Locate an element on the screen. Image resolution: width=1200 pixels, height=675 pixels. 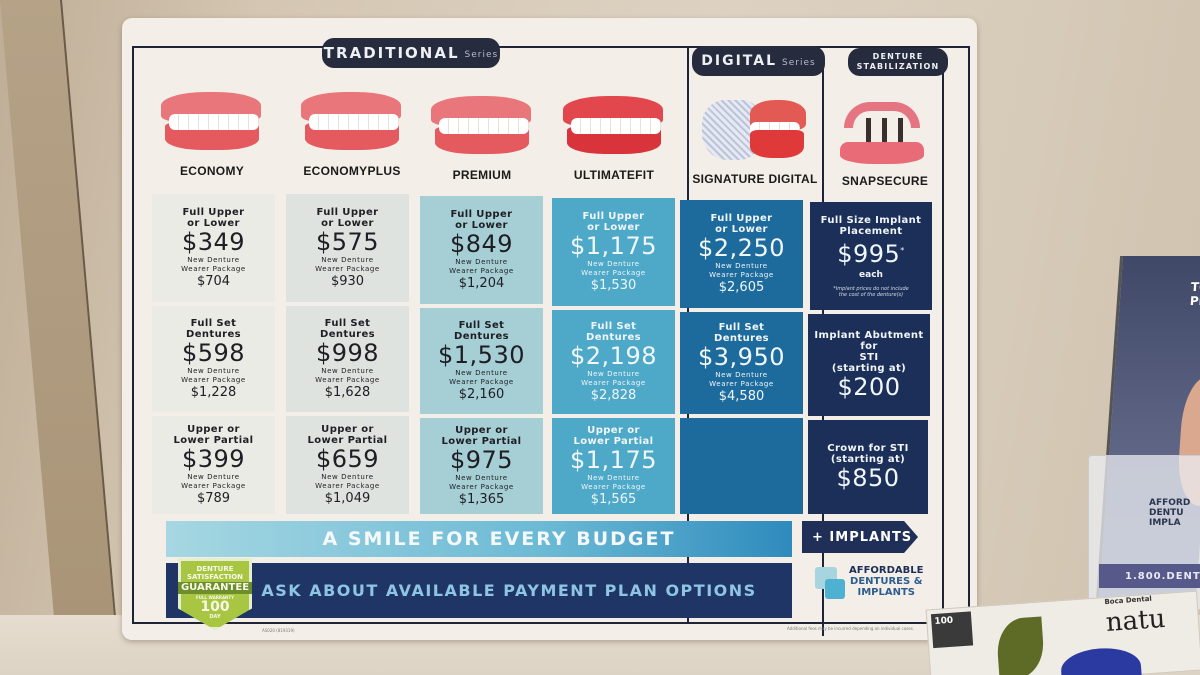
digital-series-label: DIGITAL Series is located at coordinates (758, 61).